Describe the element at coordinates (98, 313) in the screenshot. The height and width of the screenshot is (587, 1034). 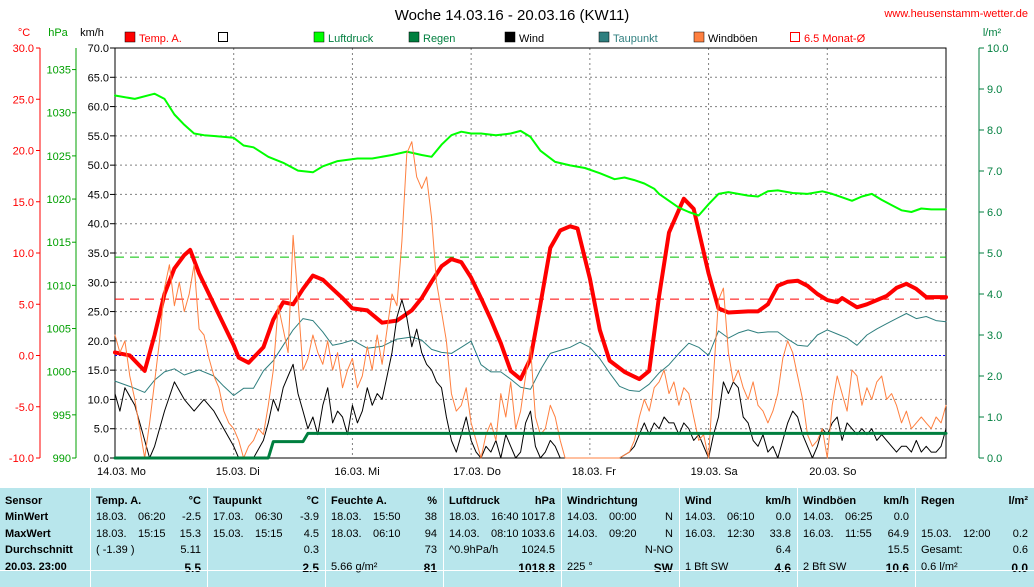
I see `speed-tick-label: 25.0` at that location.